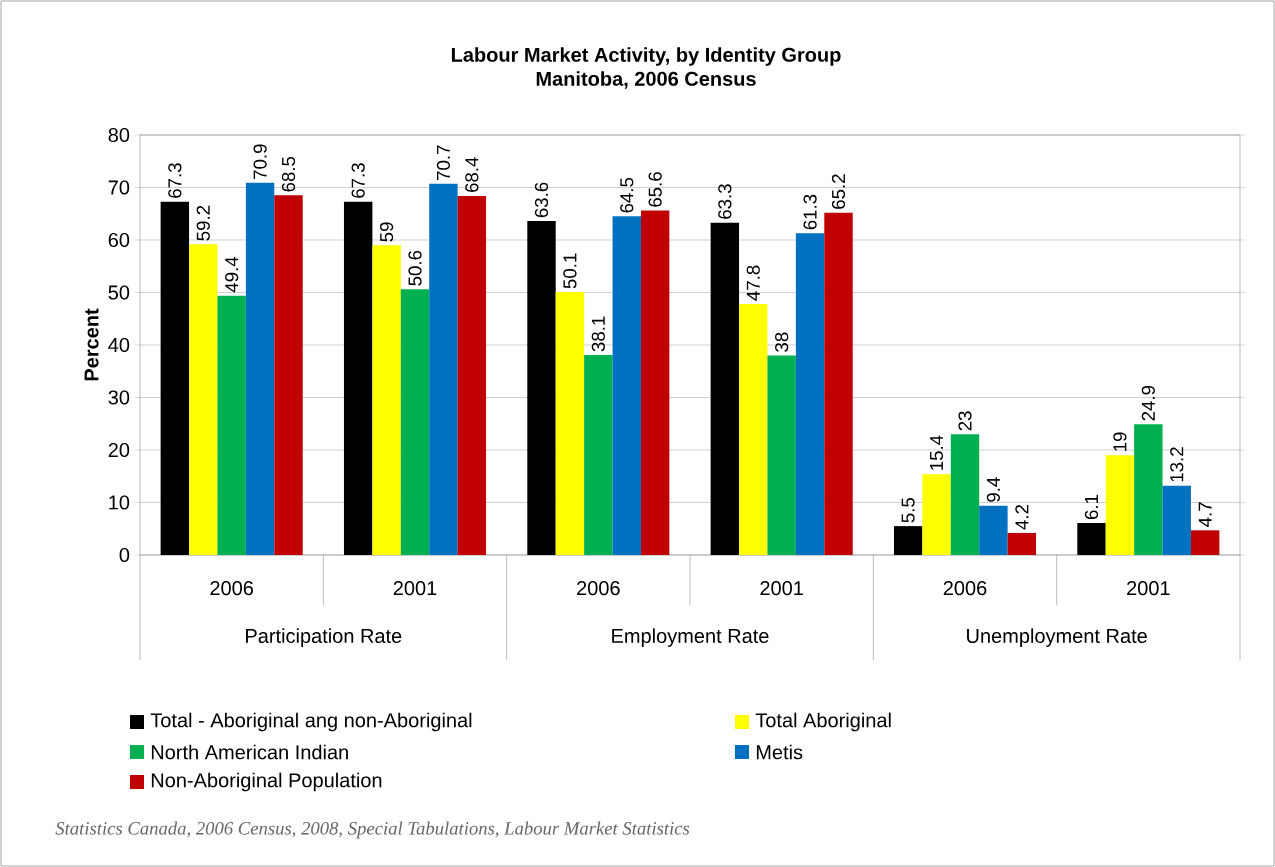  What do you see at coordinates (782, 342) in the screenshot?
I see `data-label: 38` at bounding box center [782, 342].